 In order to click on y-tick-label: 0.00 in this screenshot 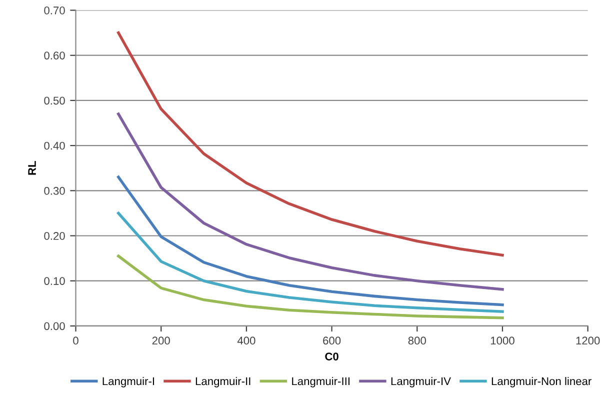, I will do `click(54, 326)`.